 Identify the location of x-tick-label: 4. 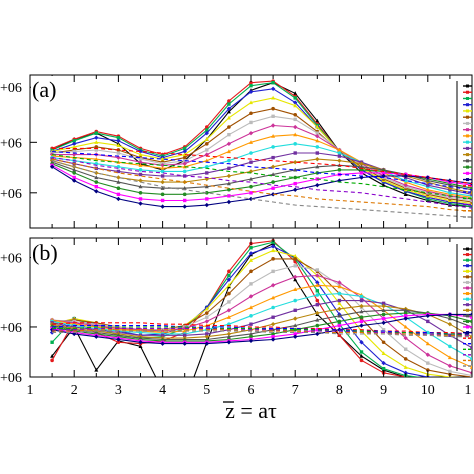
(162, 390).